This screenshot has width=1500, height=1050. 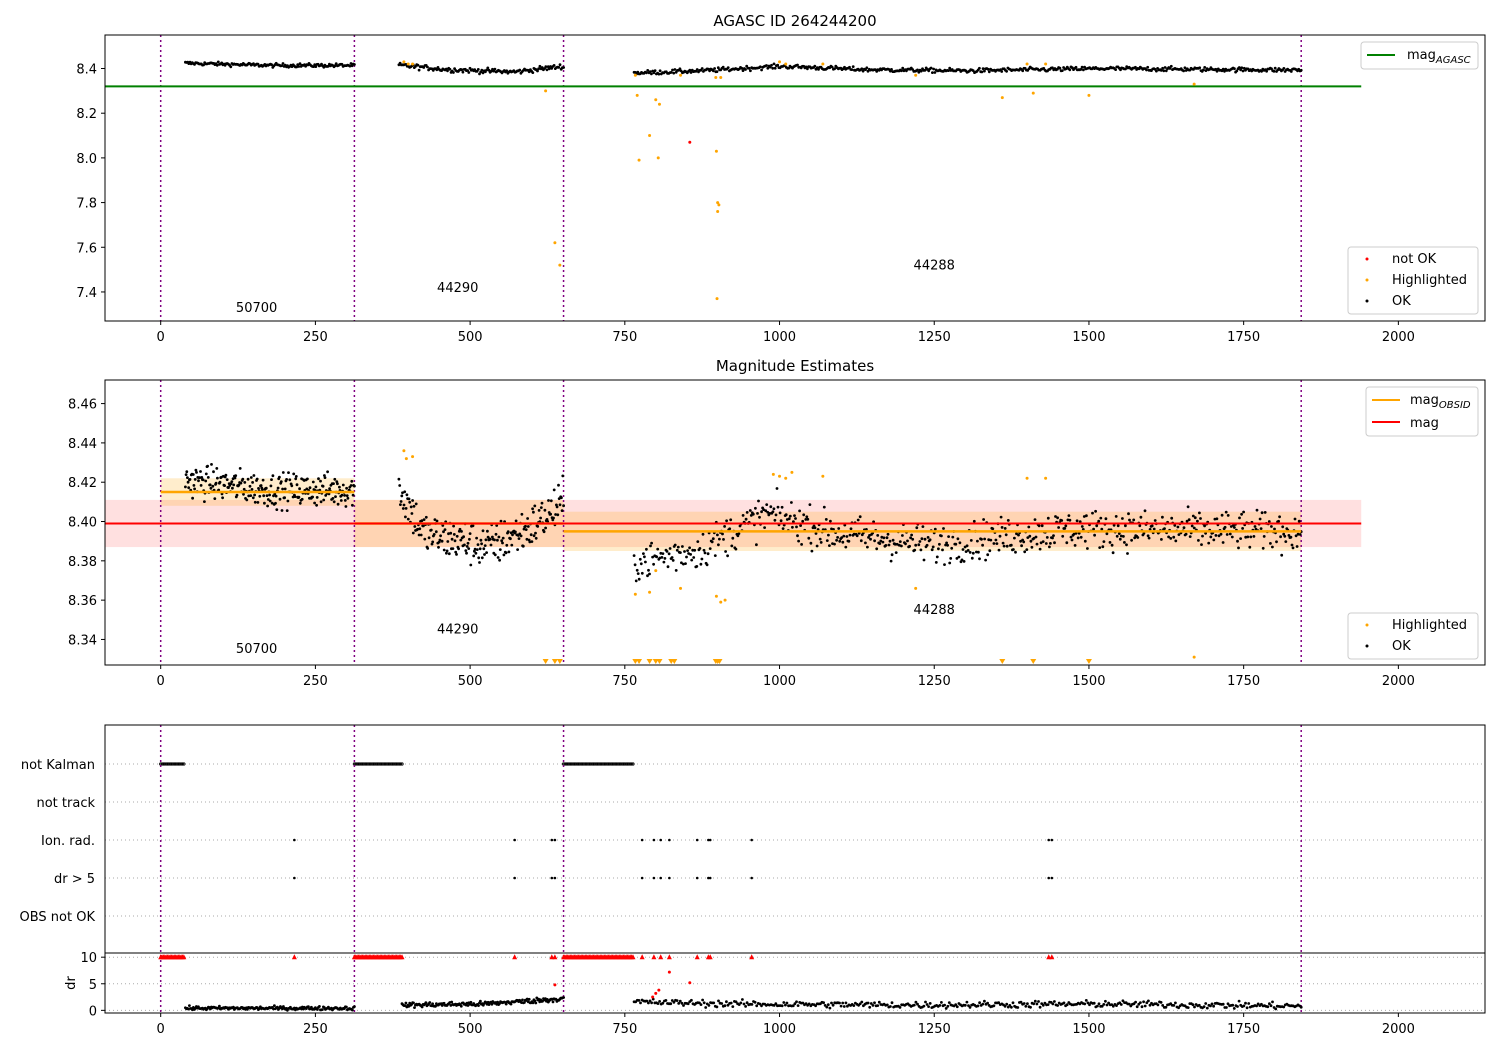 What do you see at coordinates (88, 958) in the screenshot?
I see `dr-y-tick-label: 10` at bounding box center [88, 958].